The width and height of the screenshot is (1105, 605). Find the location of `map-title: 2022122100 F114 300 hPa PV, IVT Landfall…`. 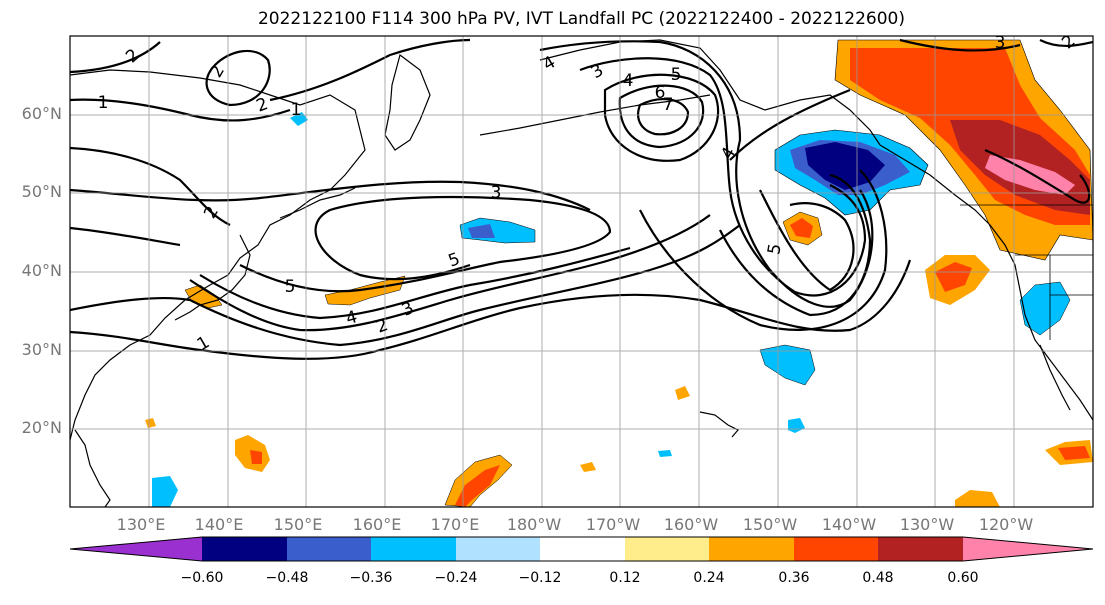

map-title: 2022122100 F114 300 hPa PV, IVT Landfall… is located at coordinates (581, 19).